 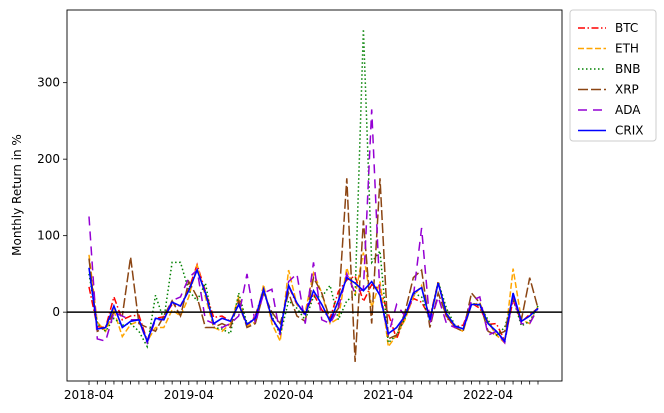 What do you see at coordinates (48, 236) in the screenshot?
I see `y-tick-label: 100` at bounding box center [48, 236].